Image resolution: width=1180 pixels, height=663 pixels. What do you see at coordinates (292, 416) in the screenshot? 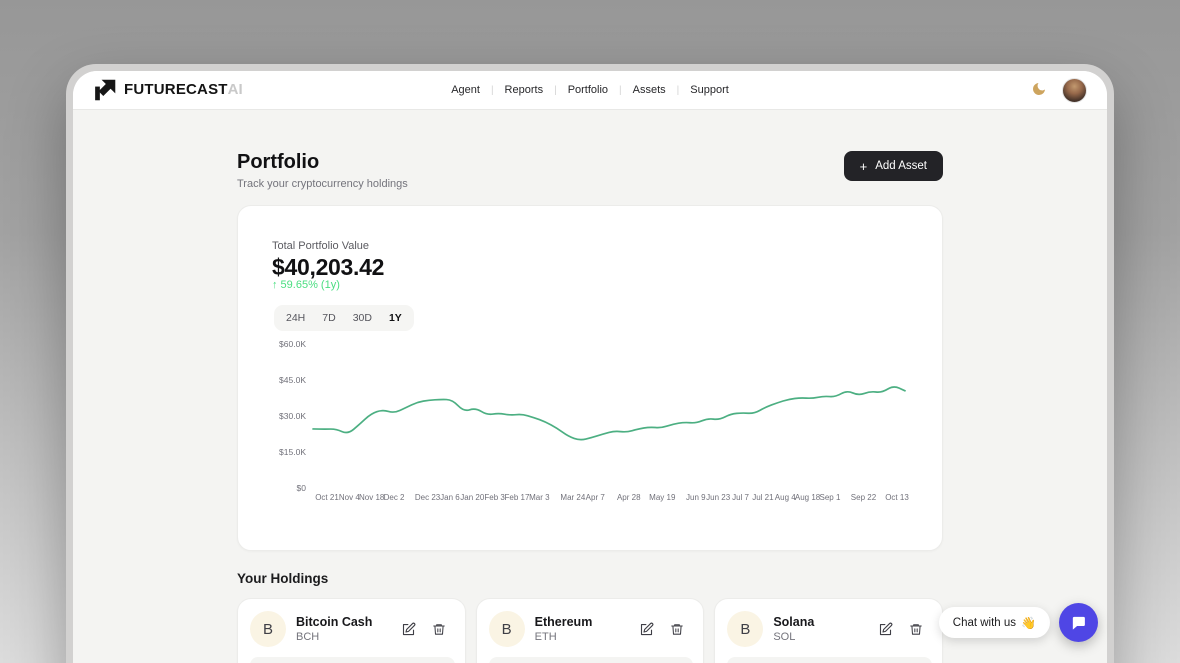
I see `y-tick-label: $30.0K` at bounding box center [292, 416].